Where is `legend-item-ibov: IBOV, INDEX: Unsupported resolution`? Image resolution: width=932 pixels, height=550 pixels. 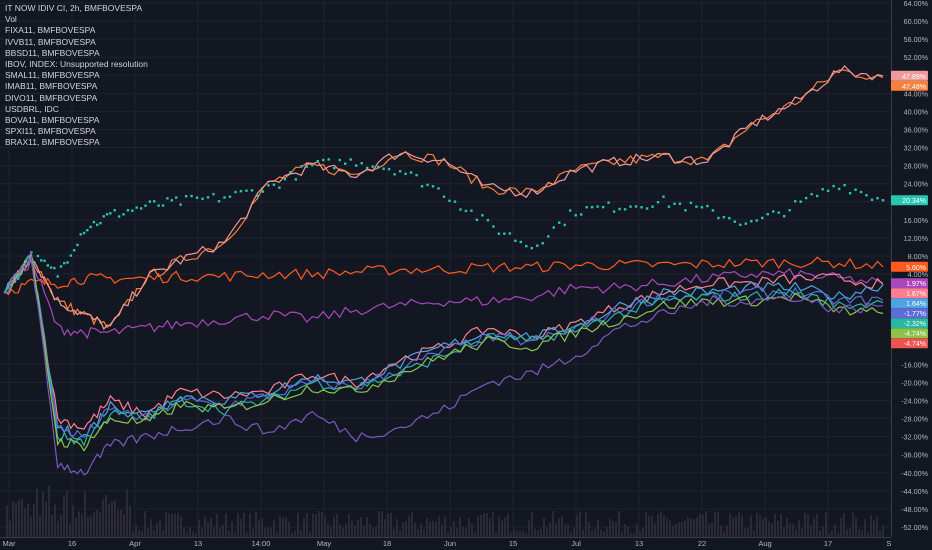
legend-item-ibov: IBOV, INDEX: Unsupported resolution is located at coordinates (76, 64).